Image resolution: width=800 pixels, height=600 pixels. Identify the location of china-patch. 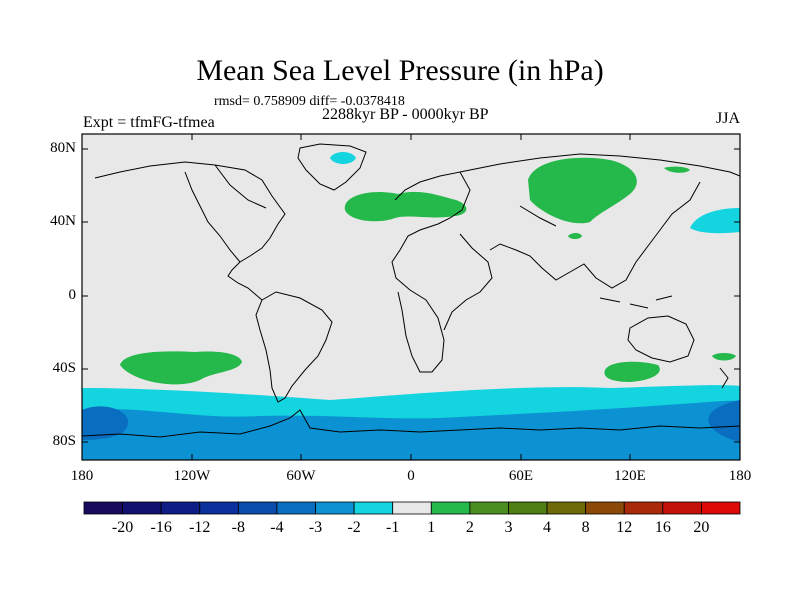
(575, 236).